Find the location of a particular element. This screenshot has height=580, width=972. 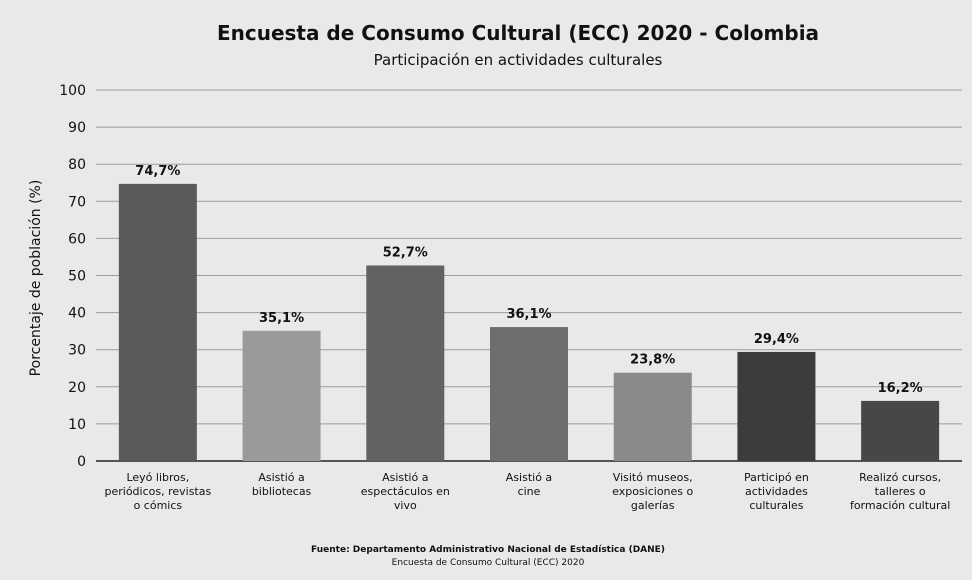

y-tick-label: 60 is located at coordinates (77, 239).